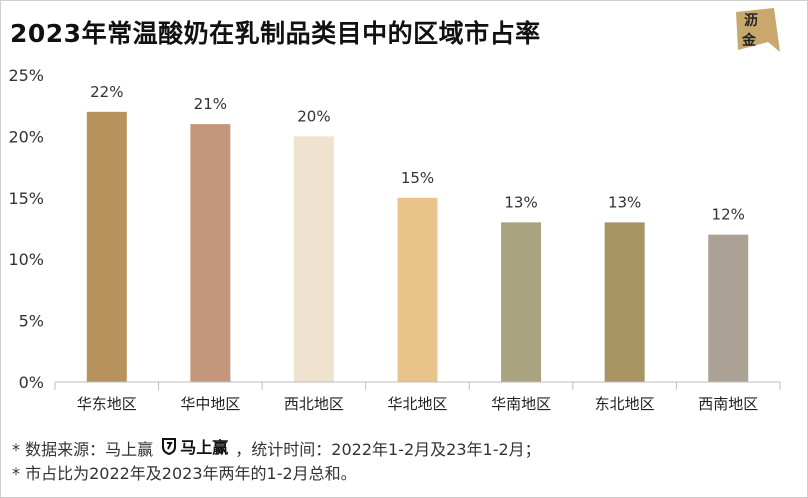 Image resolution: width=808 pixels, height=498 pixels. I want to click on y-axis: 0% 5% 10% 15% 20% 25%, so click(26, 229).